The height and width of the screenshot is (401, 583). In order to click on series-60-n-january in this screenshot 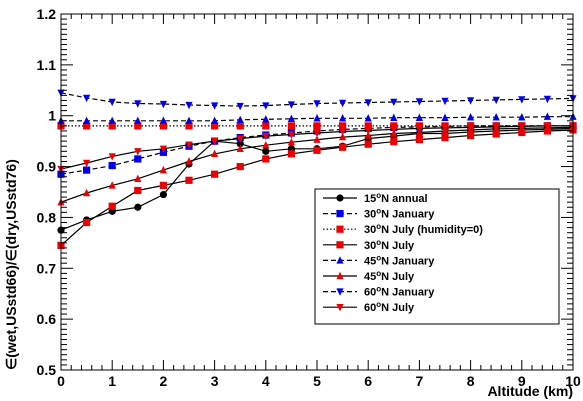, I will do `click(317, 100)`.